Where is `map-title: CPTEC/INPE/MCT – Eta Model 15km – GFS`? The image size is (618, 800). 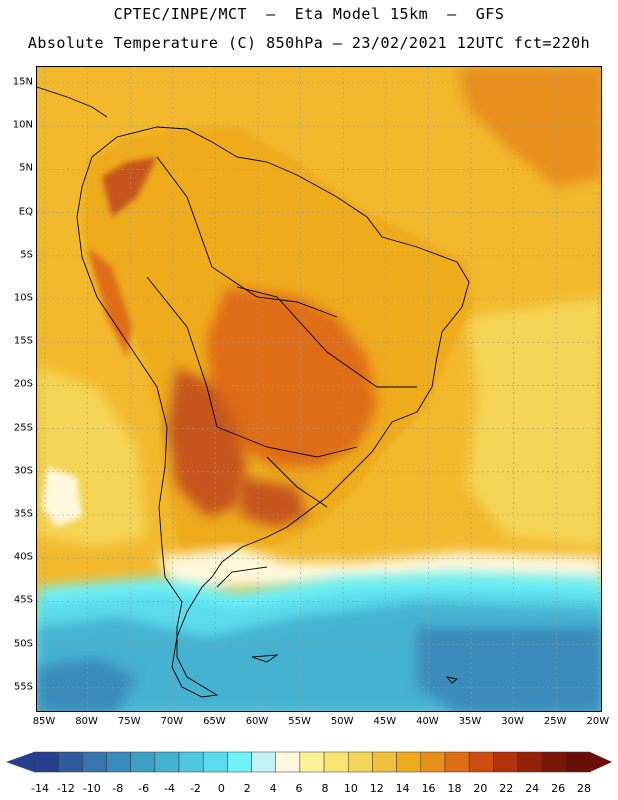 map-title: CPTEC/INPE/MCT – Eta Model 15km – GFS is located at coordinates (309, 14).